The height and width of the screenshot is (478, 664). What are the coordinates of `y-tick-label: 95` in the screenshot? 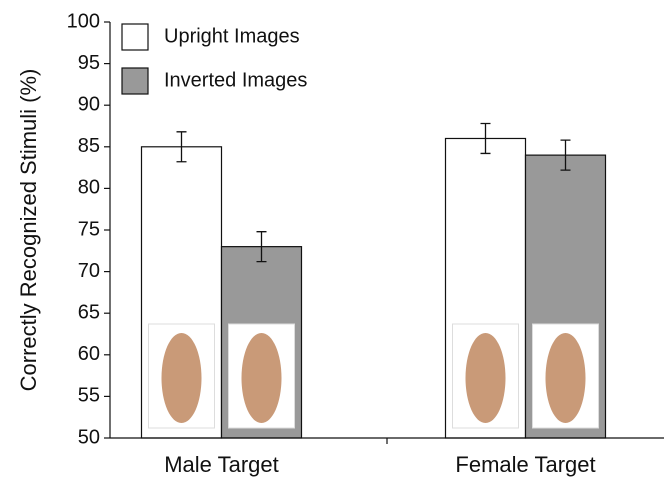 It's located at (89, 63).